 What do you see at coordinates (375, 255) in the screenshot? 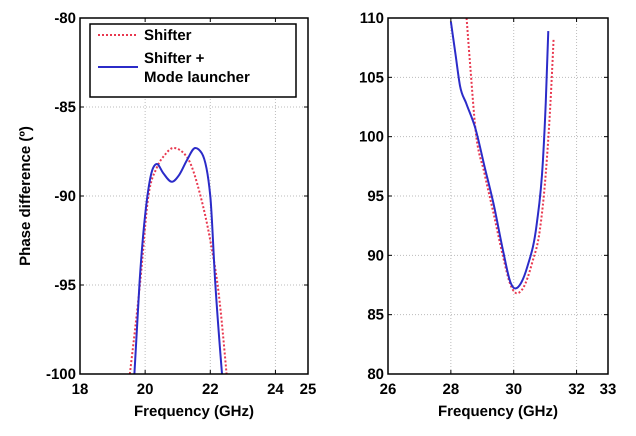
I see `y-tick-label: 90` at bounding box center [375, 255].